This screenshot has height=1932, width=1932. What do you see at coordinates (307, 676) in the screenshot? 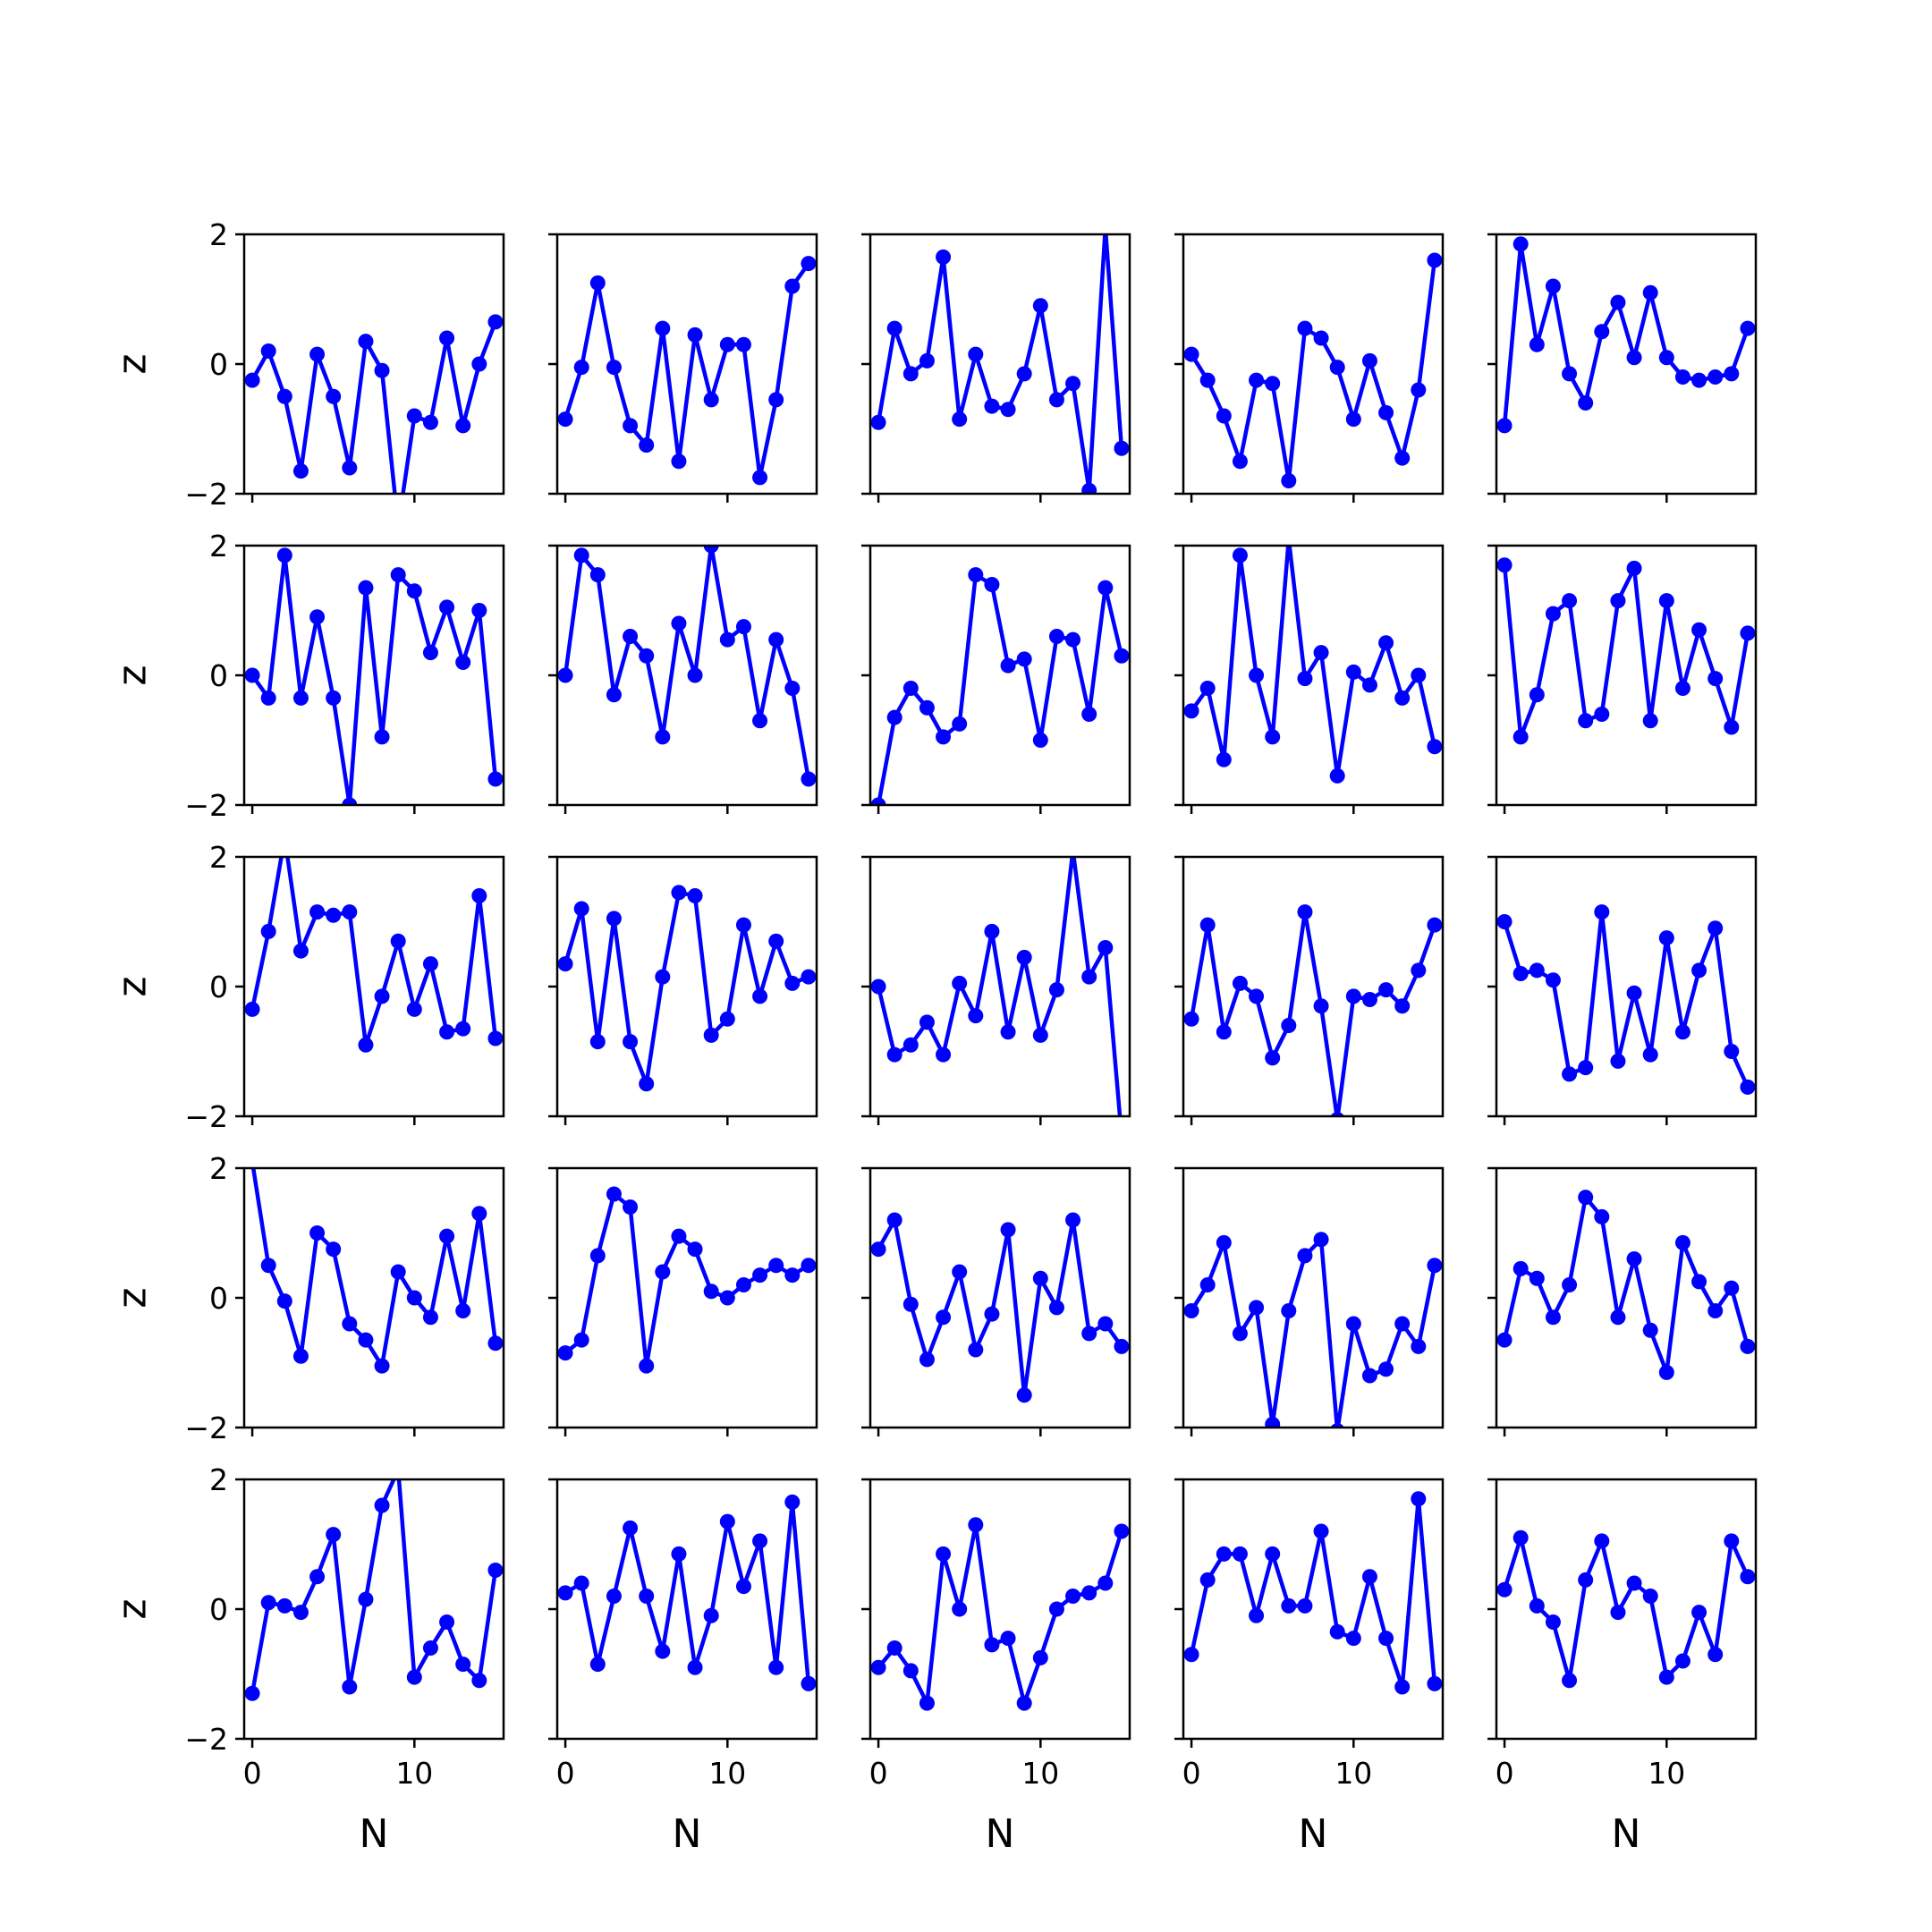
I see `subplot-2-1: −2 0 2 z` at bounding box center [307, 676].